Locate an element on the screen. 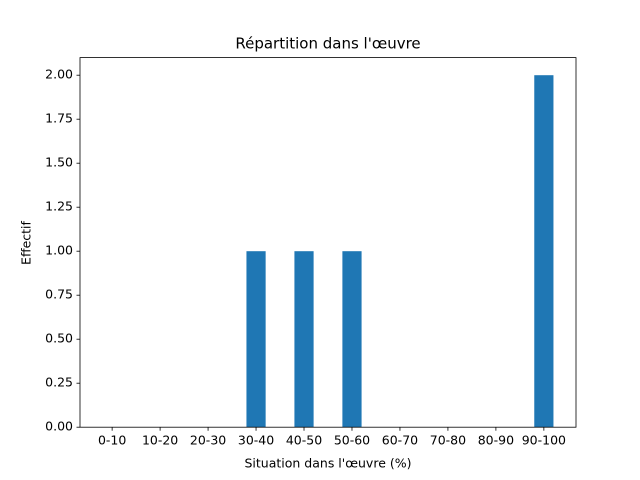 The width and height of the screenshot is (640, 480). x-tick-label: 30-40 is located at coordinates (256, 440).